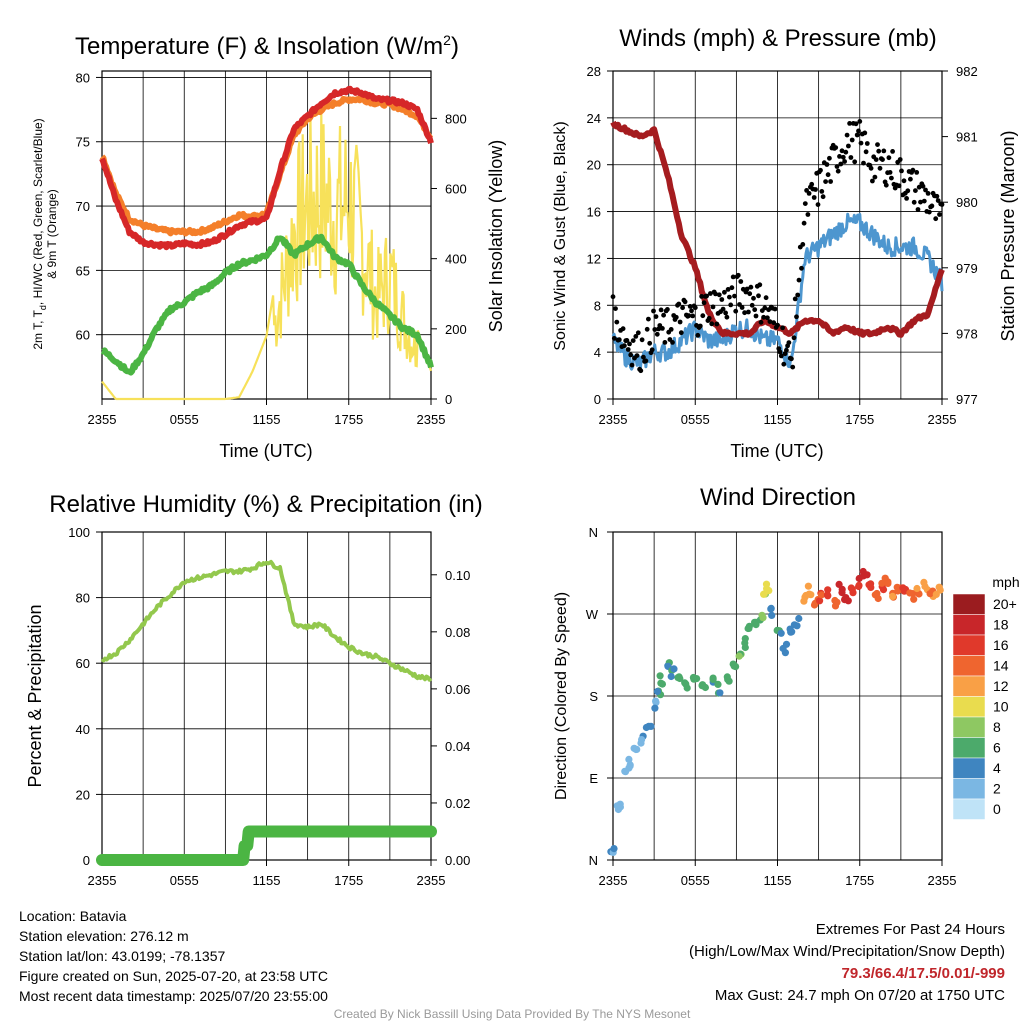 Image resolution: width=1024 pixels, height=1024 pixels. I want to click on rh-ytick-right-label: 0.10, so click(457, 575).